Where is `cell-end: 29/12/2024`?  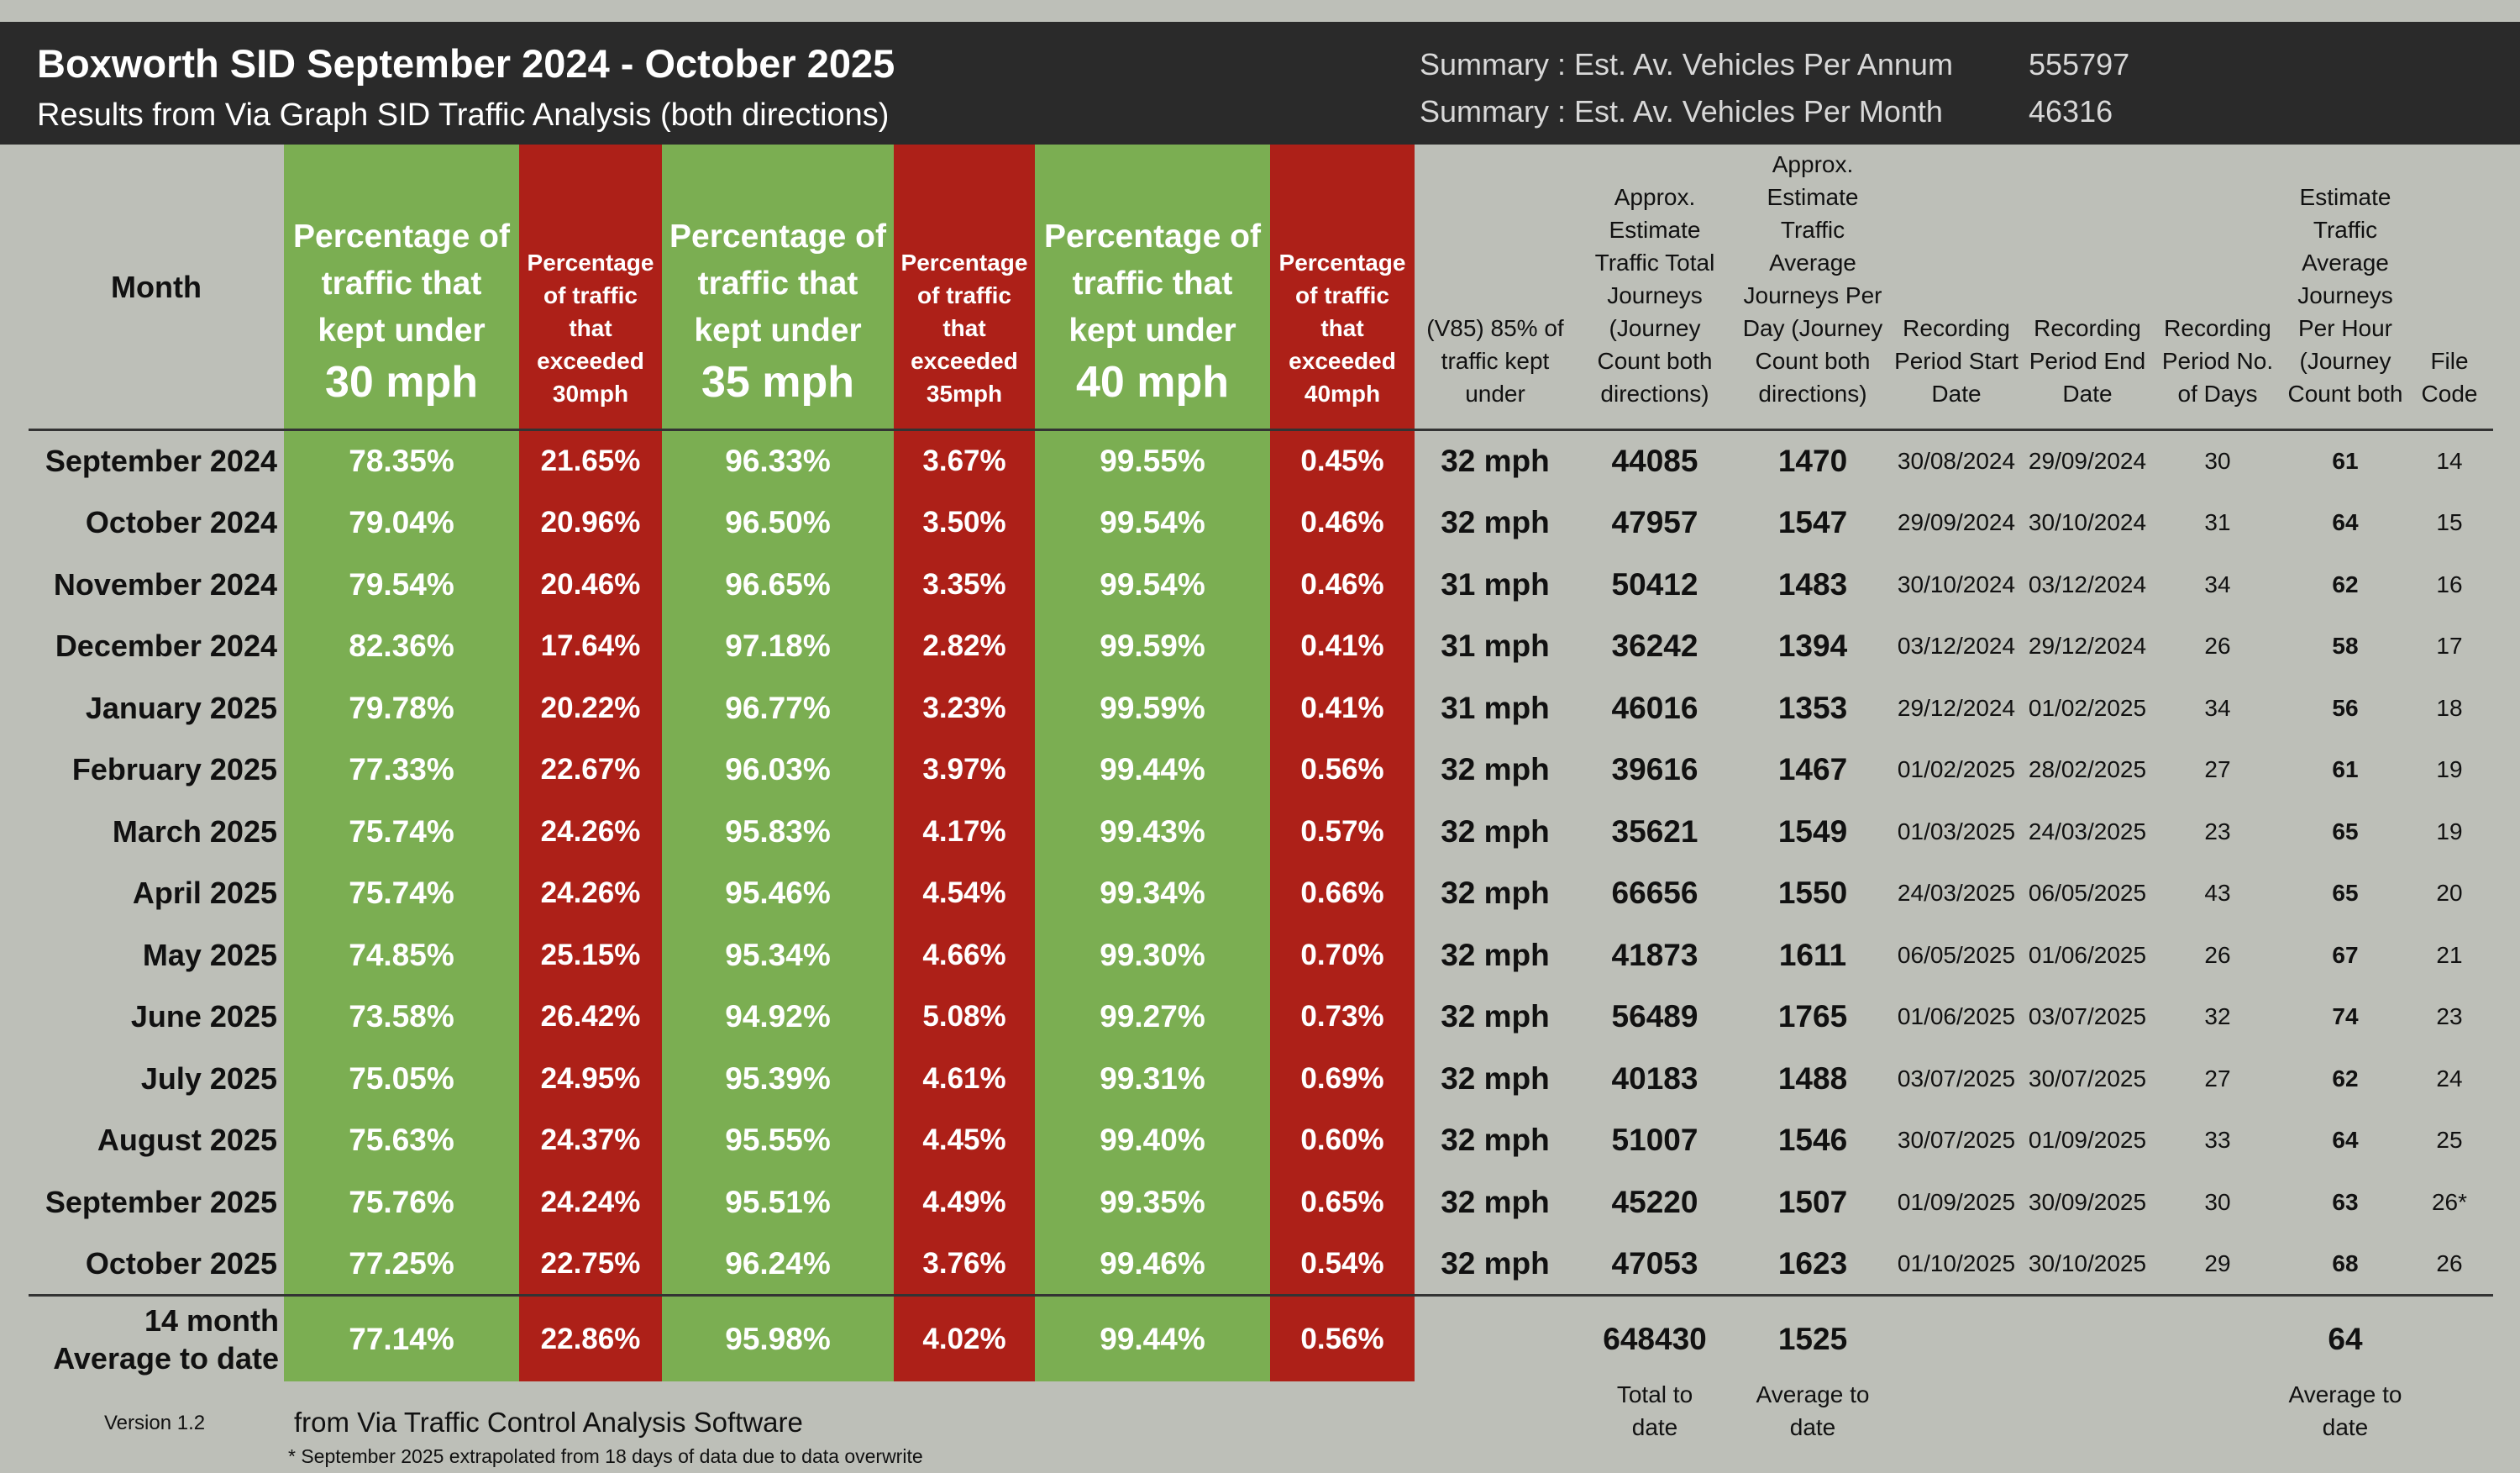 cell-end: 29/12/2024 is located at coordinates (2087, 646).